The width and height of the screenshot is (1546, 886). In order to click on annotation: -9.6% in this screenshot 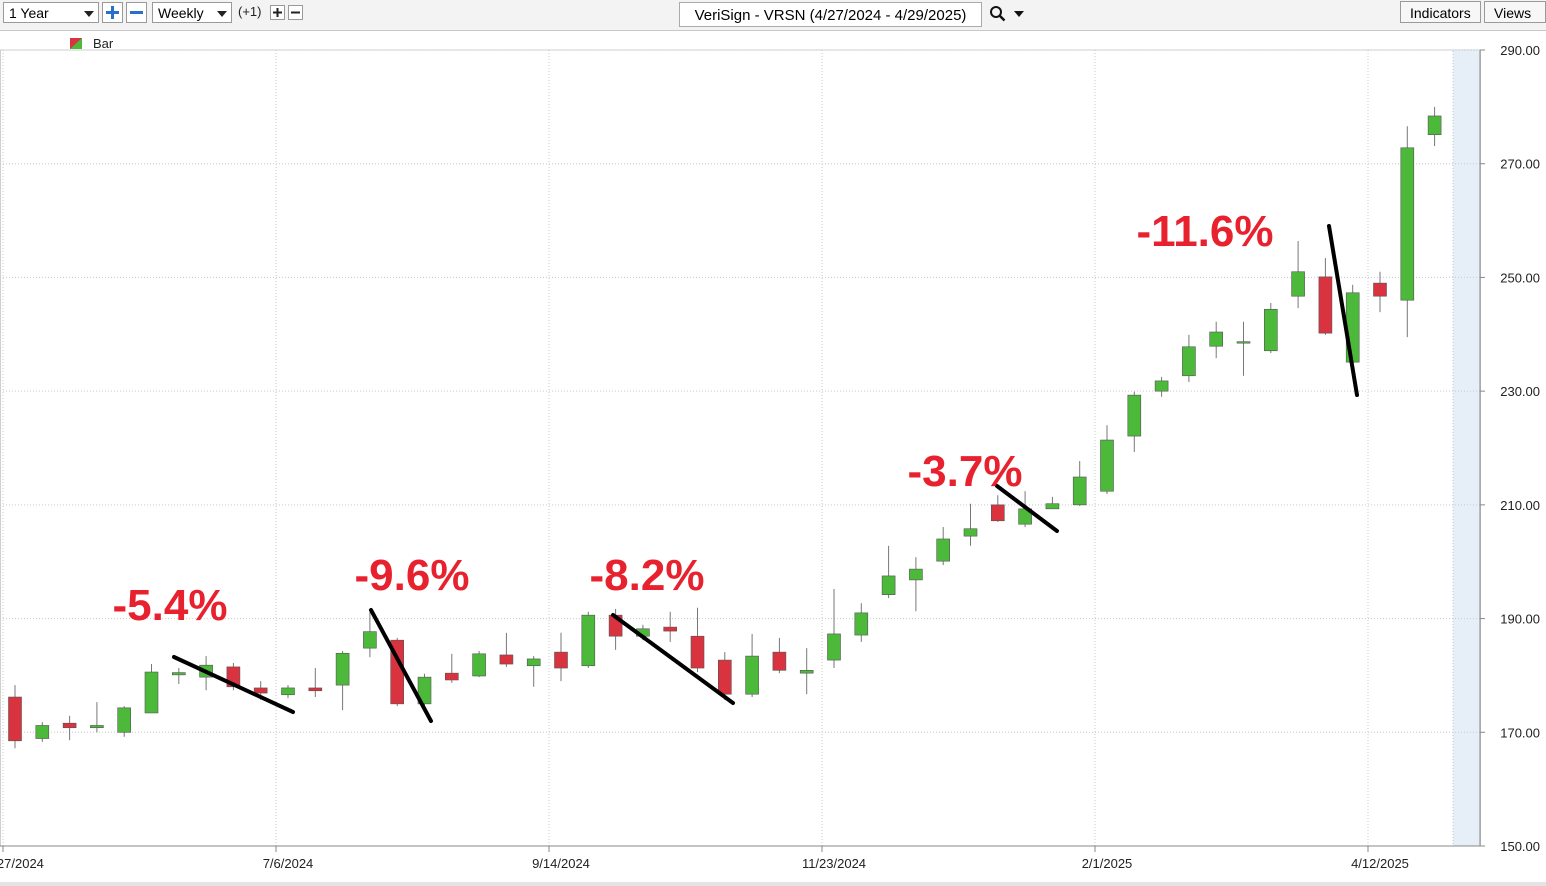, I will do `click(412, 575)`.